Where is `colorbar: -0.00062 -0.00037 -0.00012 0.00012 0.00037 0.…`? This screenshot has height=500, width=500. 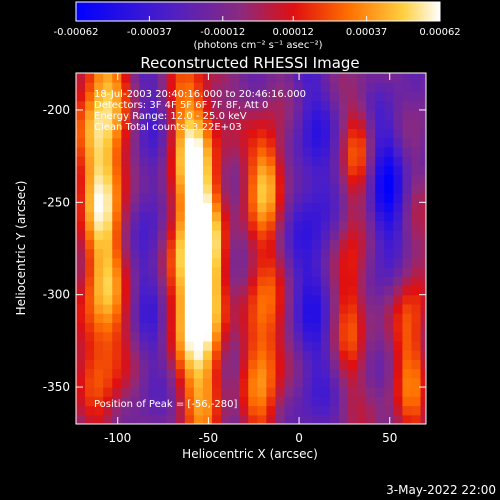 colorbar: -0.00062 -0.00037 -0.00012 0.00012 0.00037 0.… is located at coordinates (257, 26).